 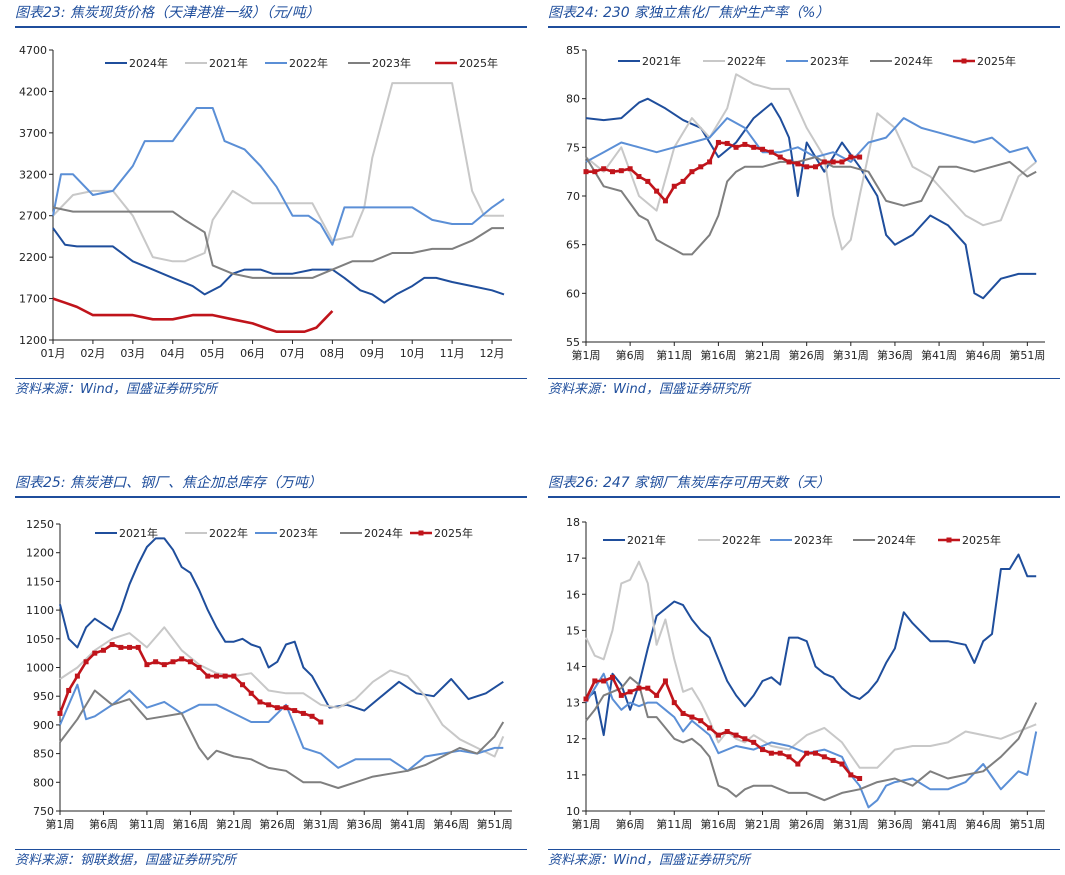 What do you see at coordinates (292, 353) in the screenshot?
I see `x-tick-label: 07月` at bounding box center [292, 353].